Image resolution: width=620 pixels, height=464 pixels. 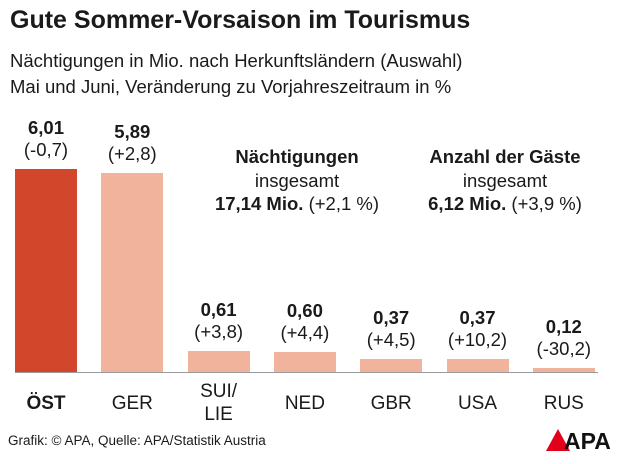 I want to click on baseline, so click(x=306, y=372).